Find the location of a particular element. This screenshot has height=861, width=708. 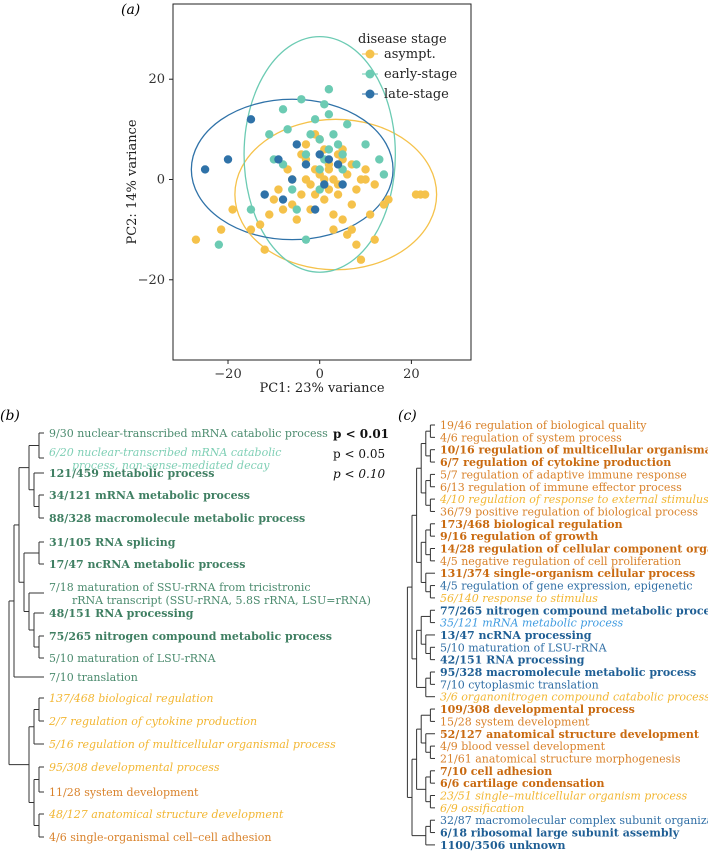

term-c-text: 4/9 blood vessel development is located at coordinates (523, 746).